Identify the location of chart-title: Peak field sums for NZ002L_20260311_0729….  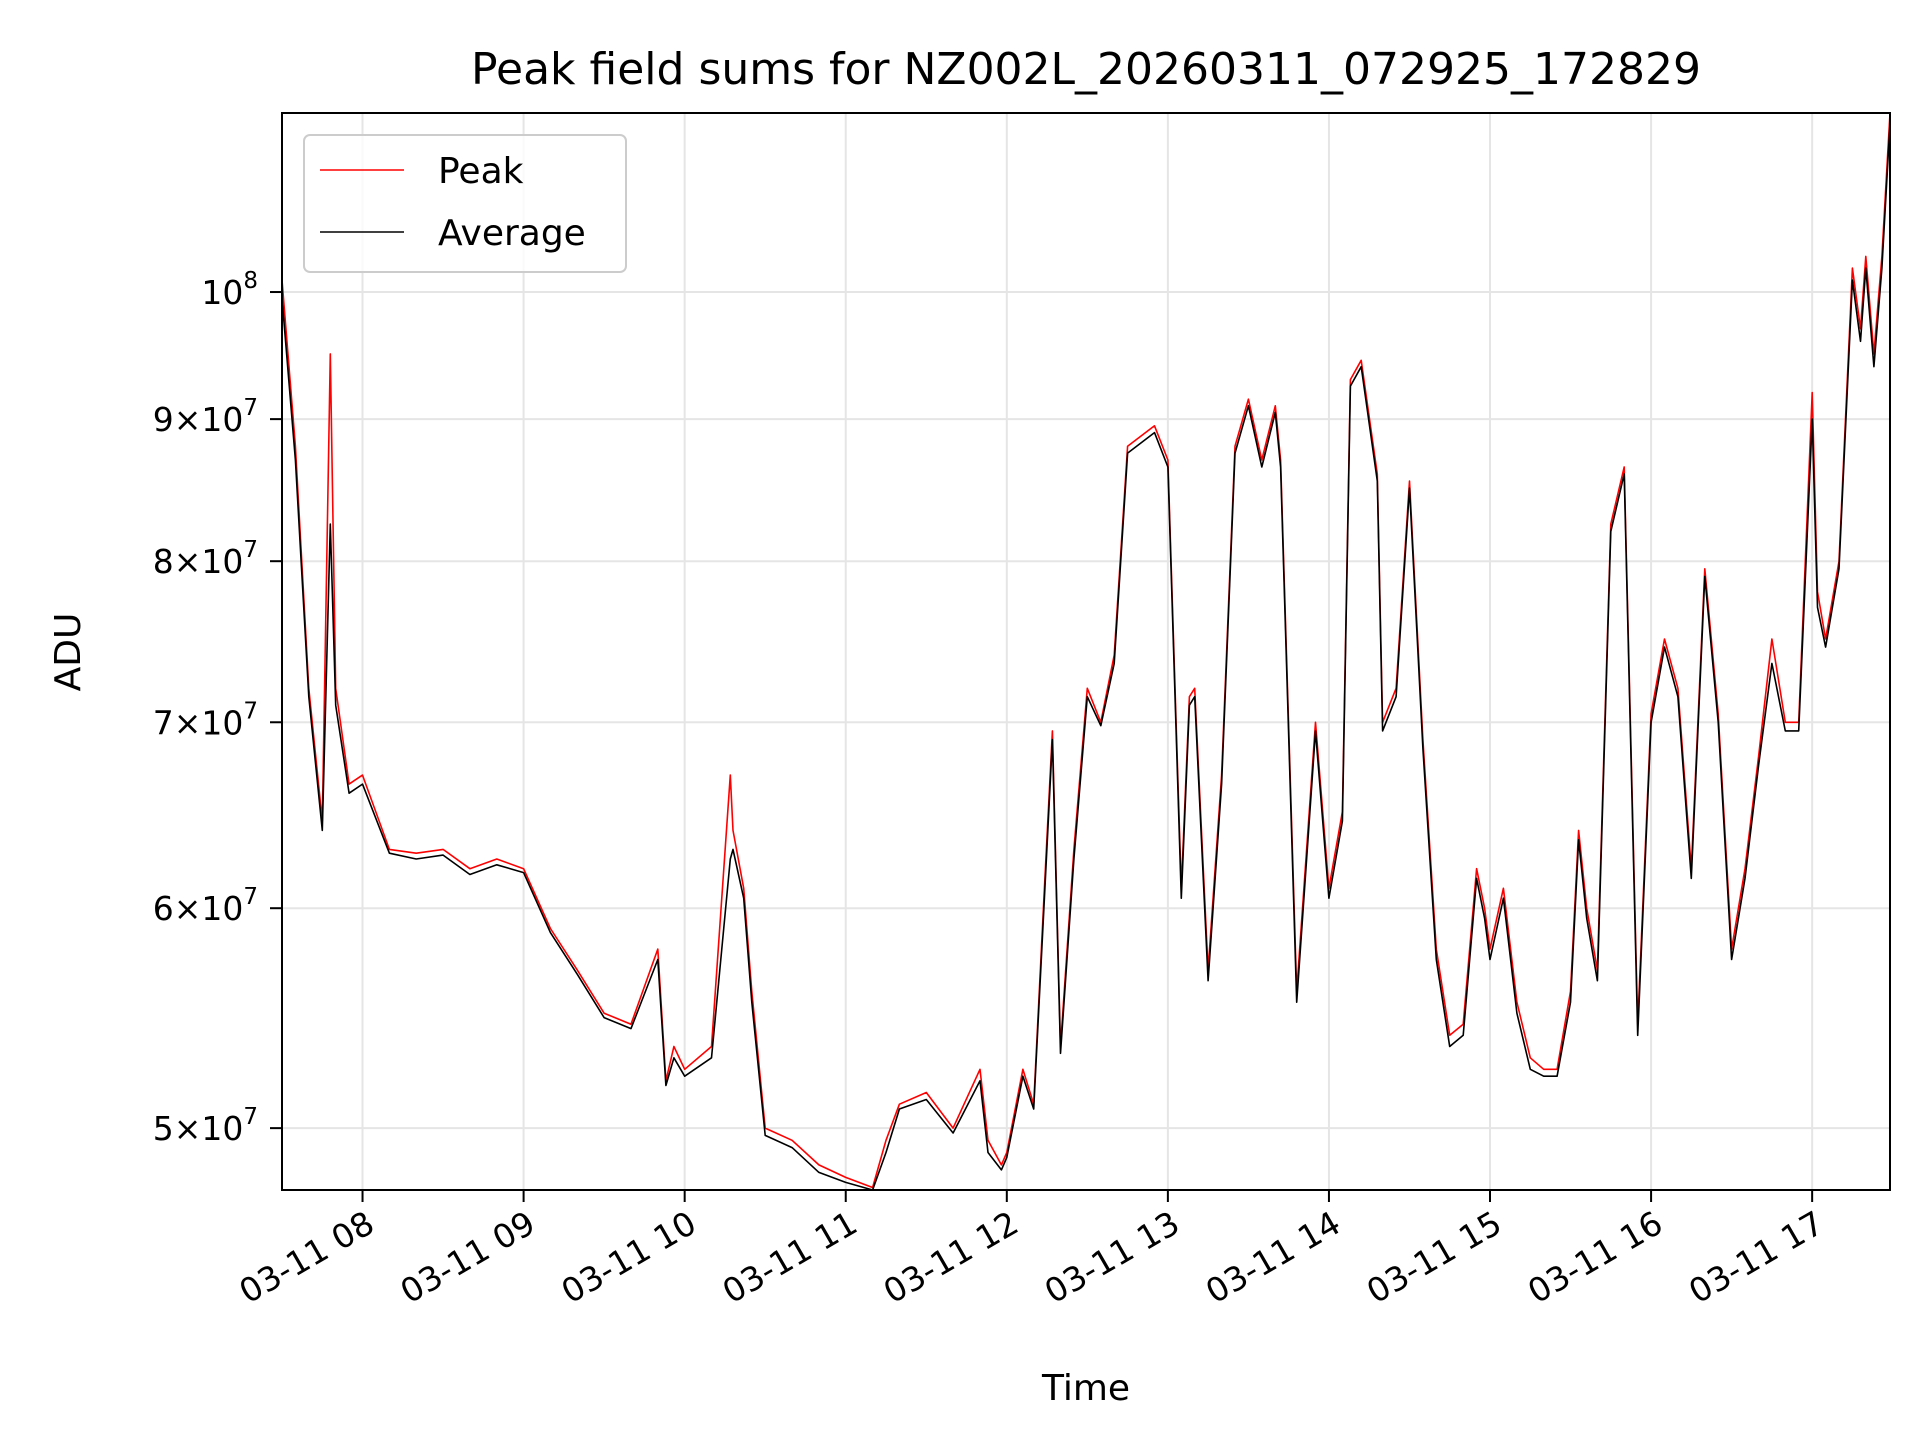
(1086, 69).